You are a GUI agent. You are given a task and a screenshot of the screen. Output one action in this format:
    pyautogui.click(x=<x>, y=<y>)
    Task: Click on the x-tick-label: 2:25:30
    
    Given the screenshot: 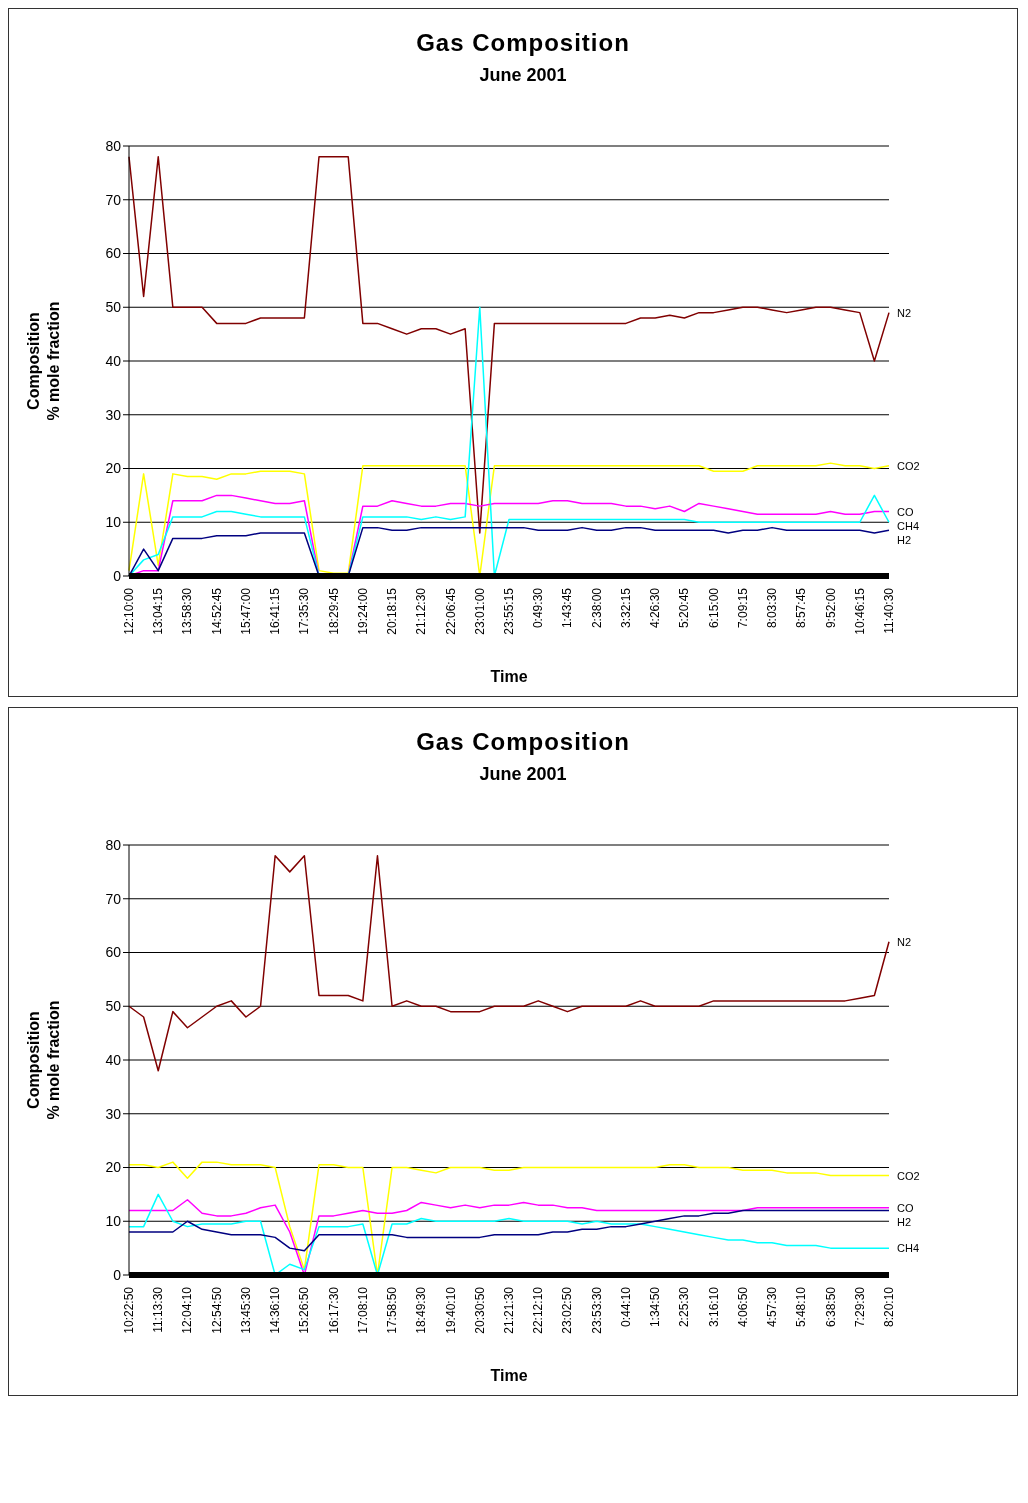 What is the action you would take?
    pyautogui.click(x=684, y=1307)
    